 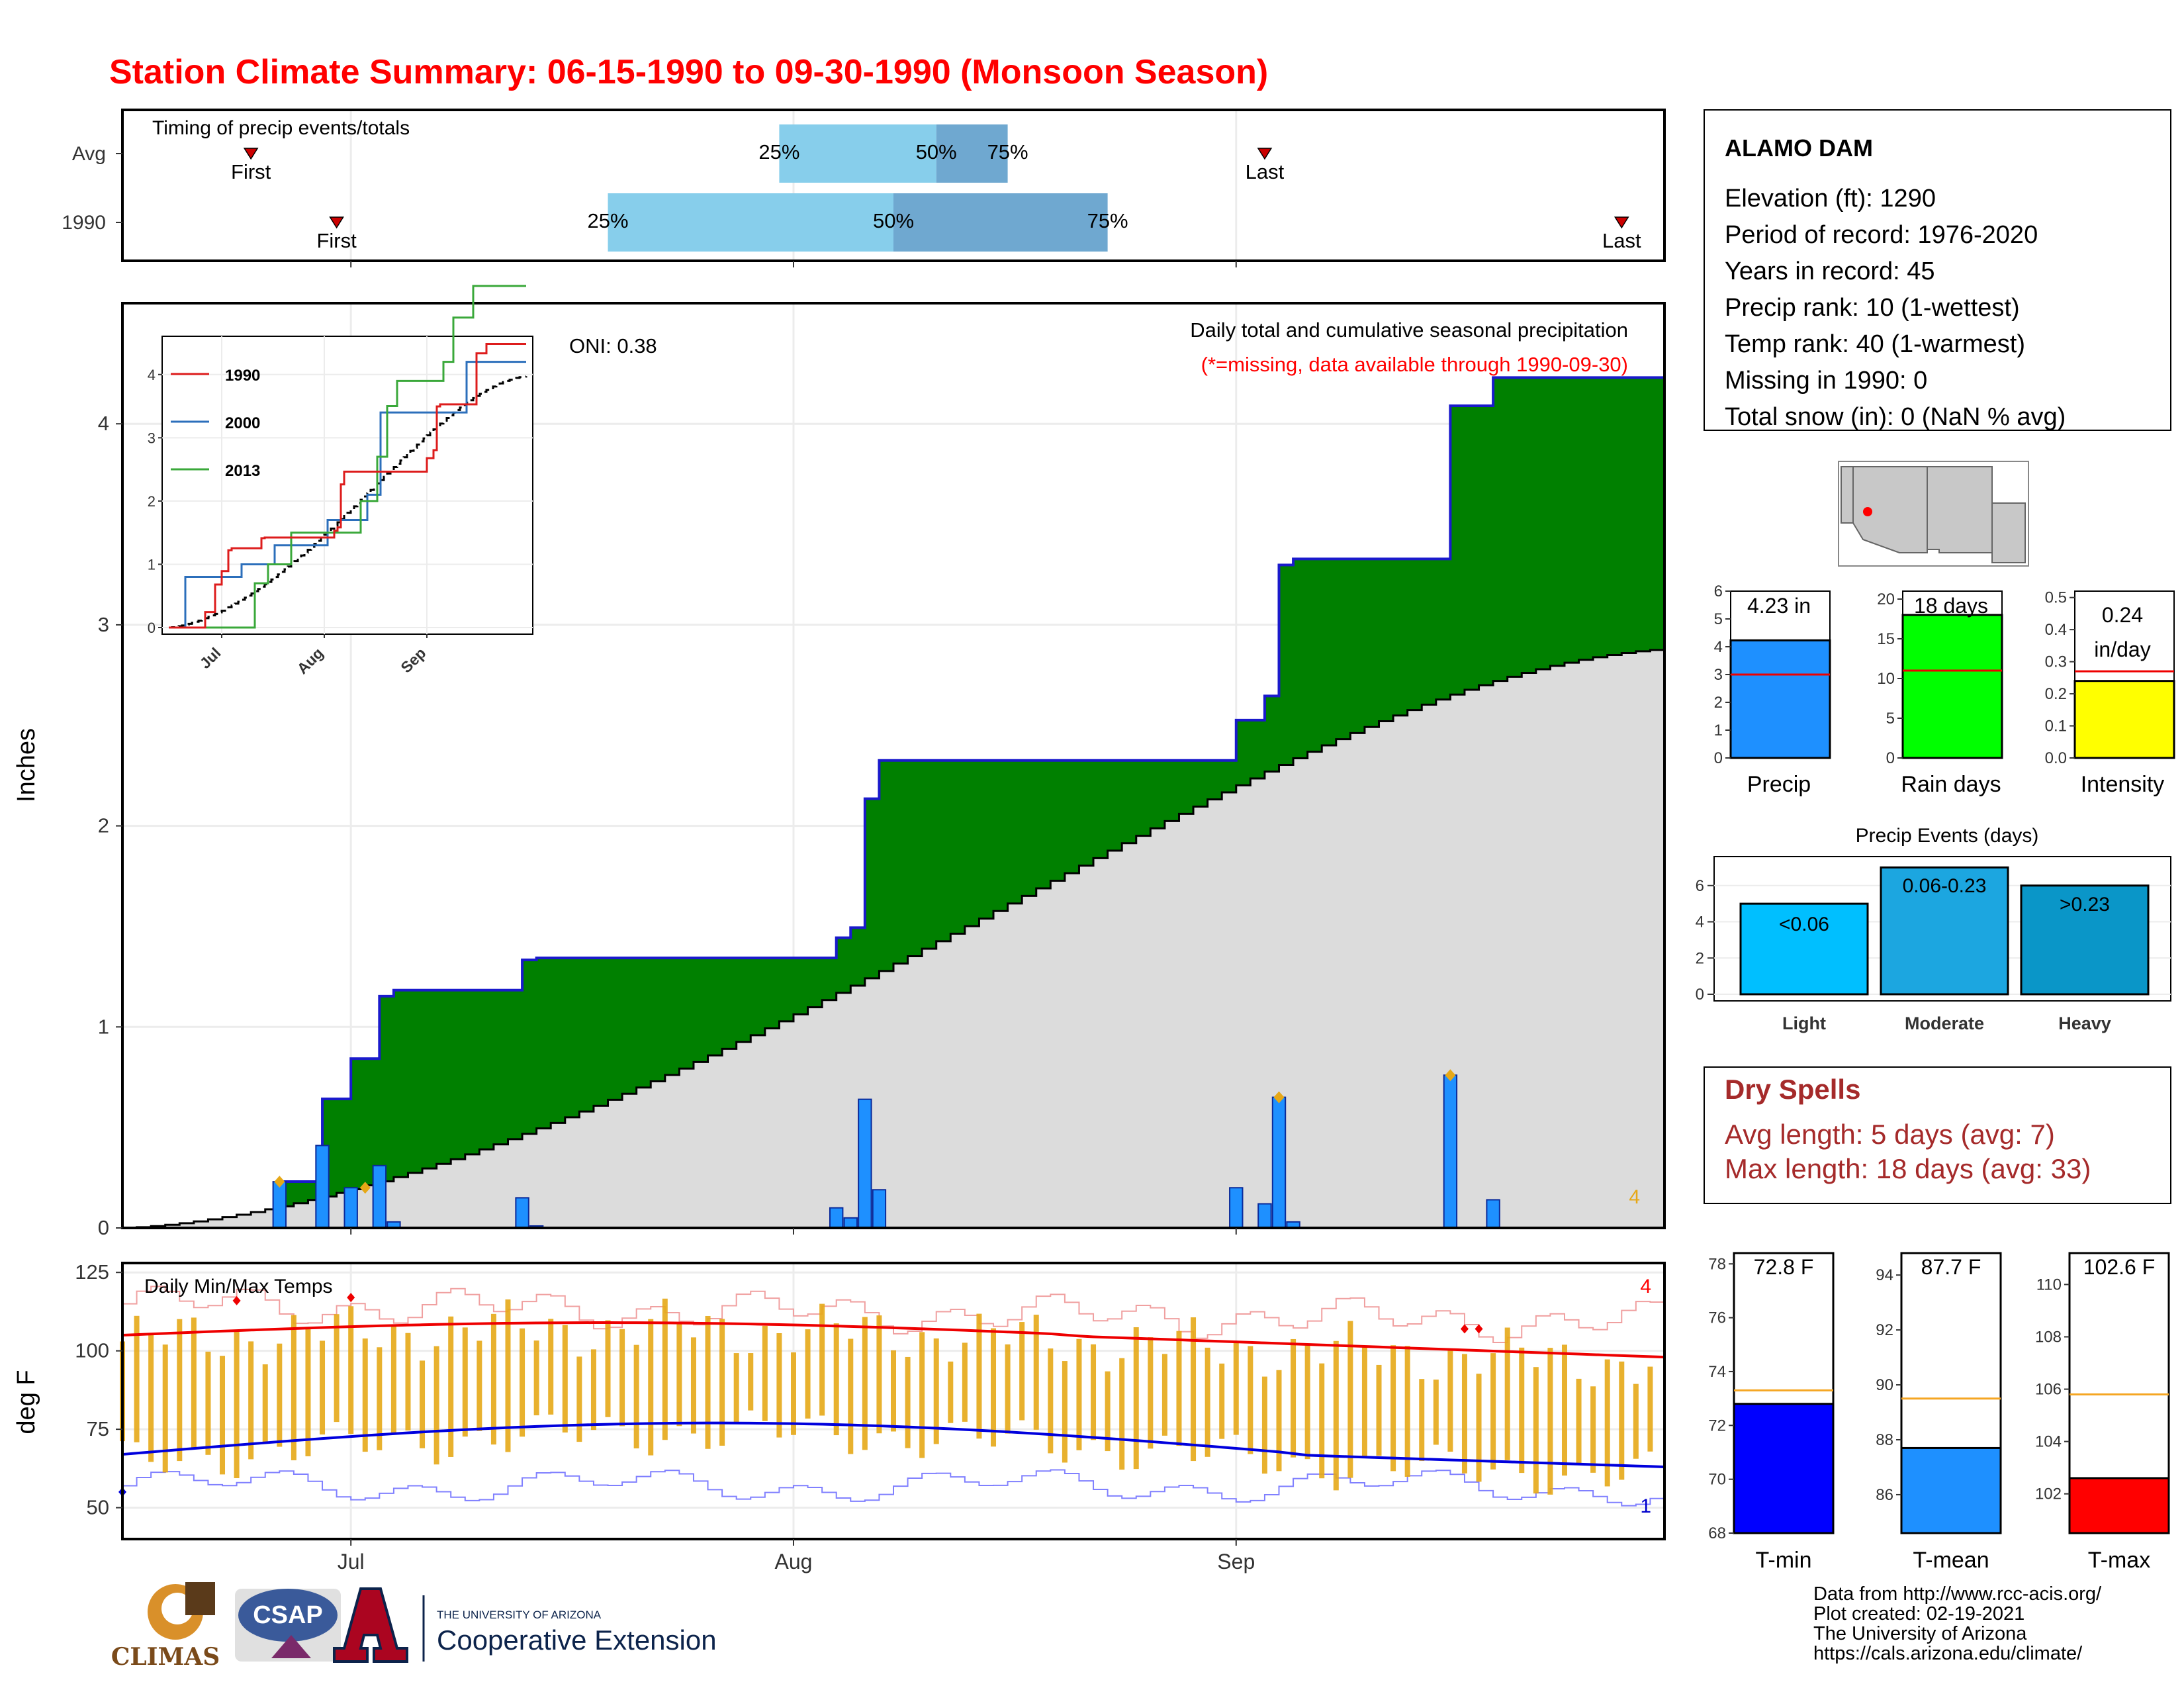 What do you see at coordinates (778, 152) in the screenshot?
I see `timing-label-q25-avg: 25%` at bounding box center [778, 152].